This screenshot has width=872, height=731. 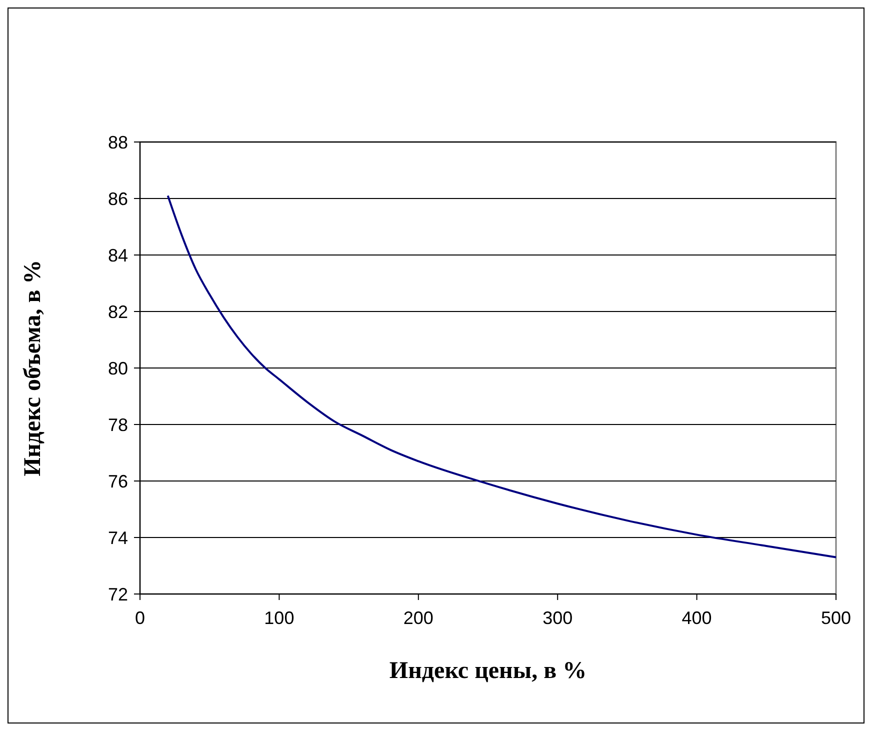 I want to click on y-tick-label: 84, so click(x=118, y=255).